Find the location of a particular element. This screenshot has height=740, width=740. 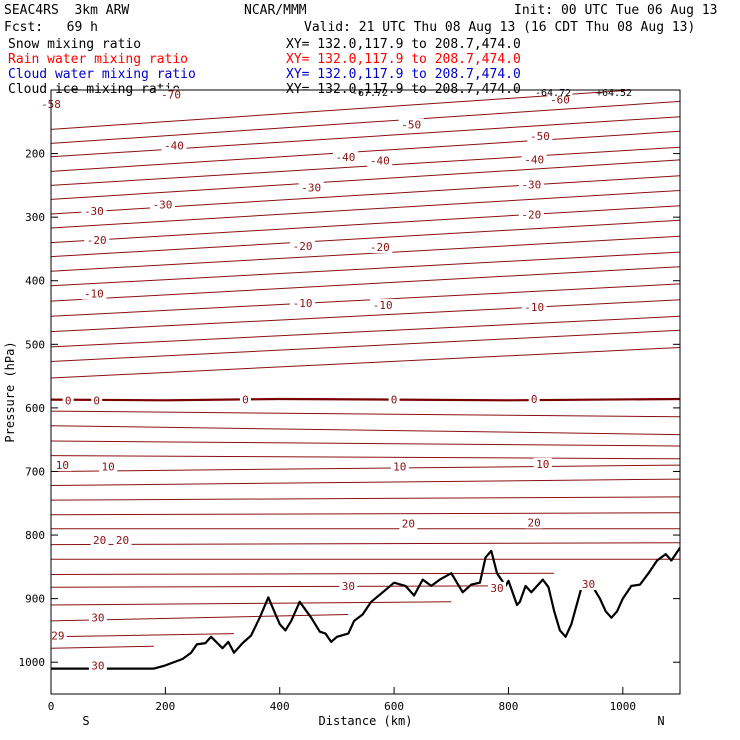

freezing-label-2: 0 is located at coordinates (245, 400).